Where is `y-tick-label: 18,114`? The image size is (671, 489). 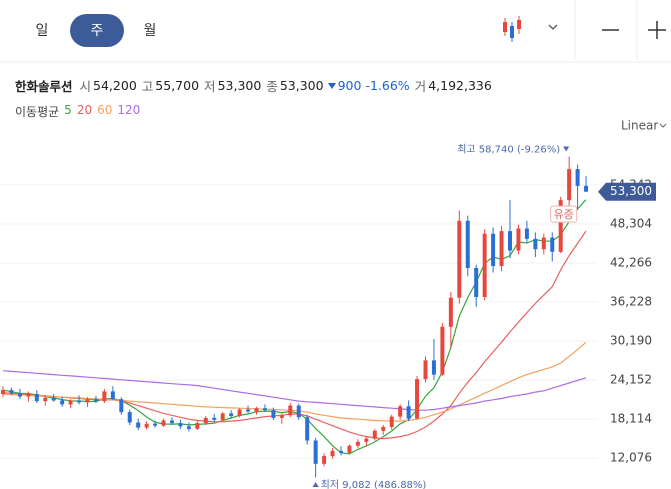 y-tick-label: 18,114 is located at coordinates (631, 419).